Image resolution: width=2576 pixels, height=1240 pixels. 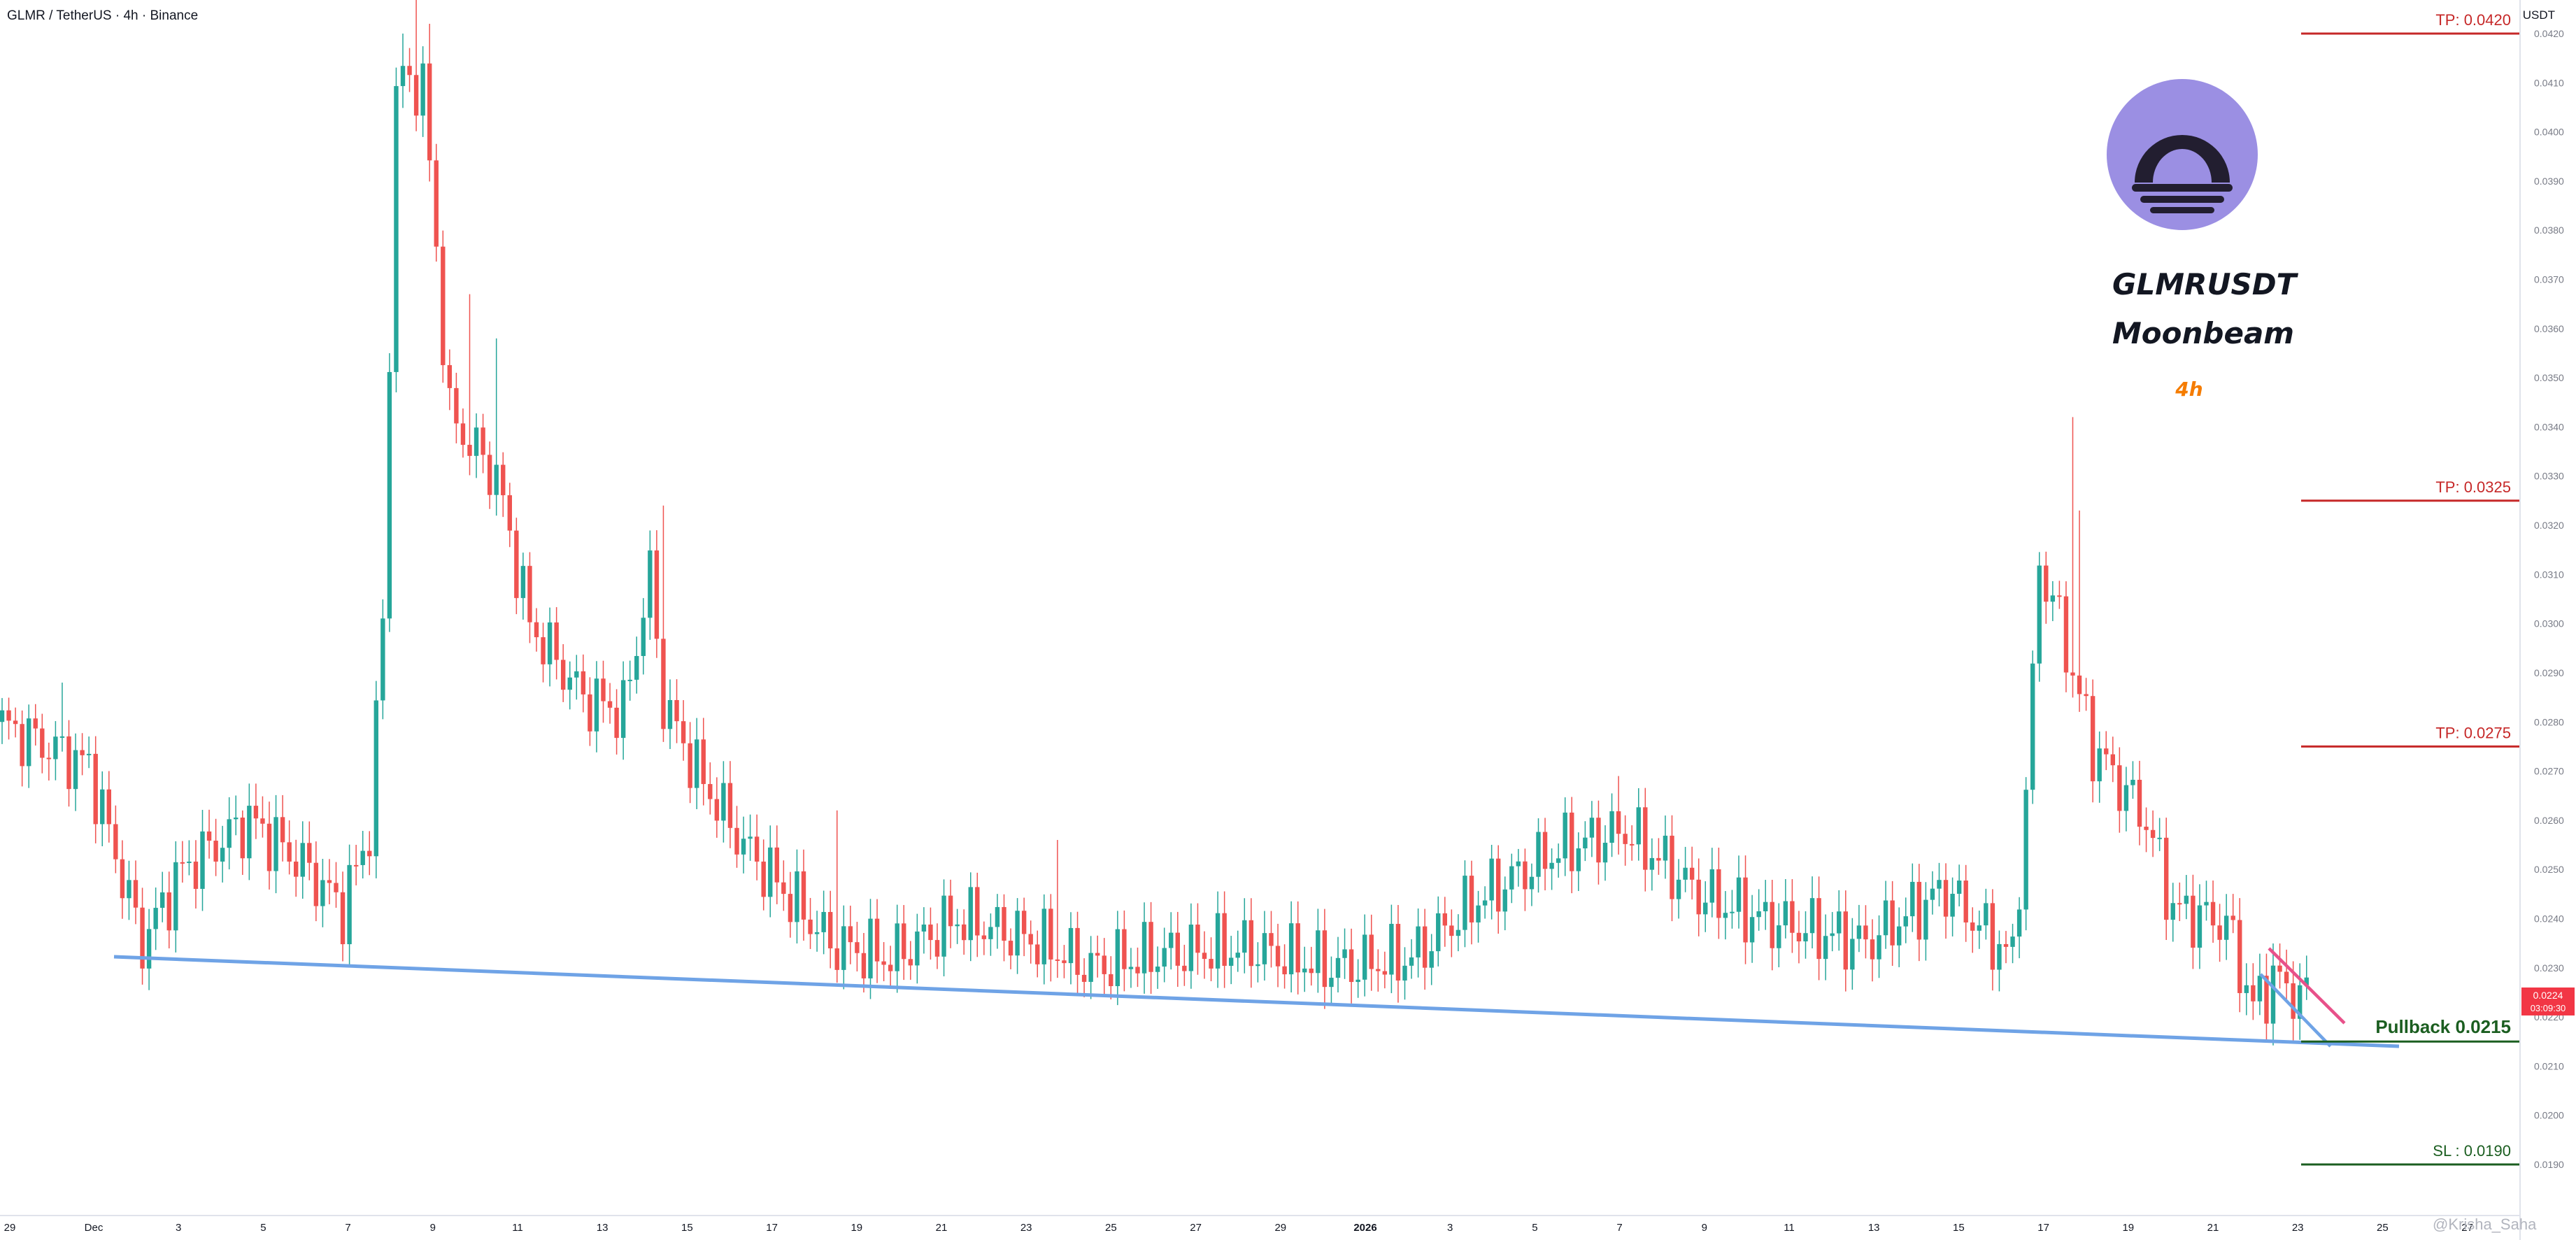 I want to click on y-tick-label: 0.0190, so click(x=2549, y=1164).